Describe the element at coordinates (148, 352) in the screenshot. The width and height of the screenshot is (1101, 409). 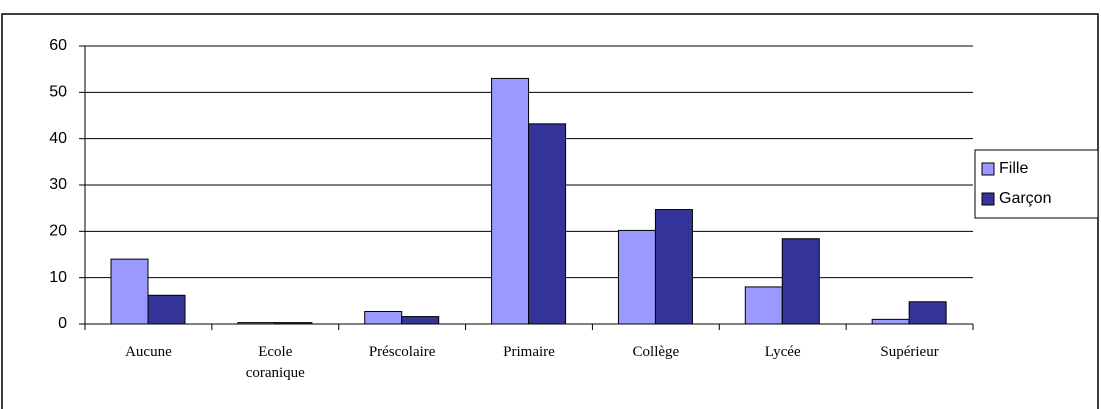
I see `x-tick-label: Aucune` at that location.